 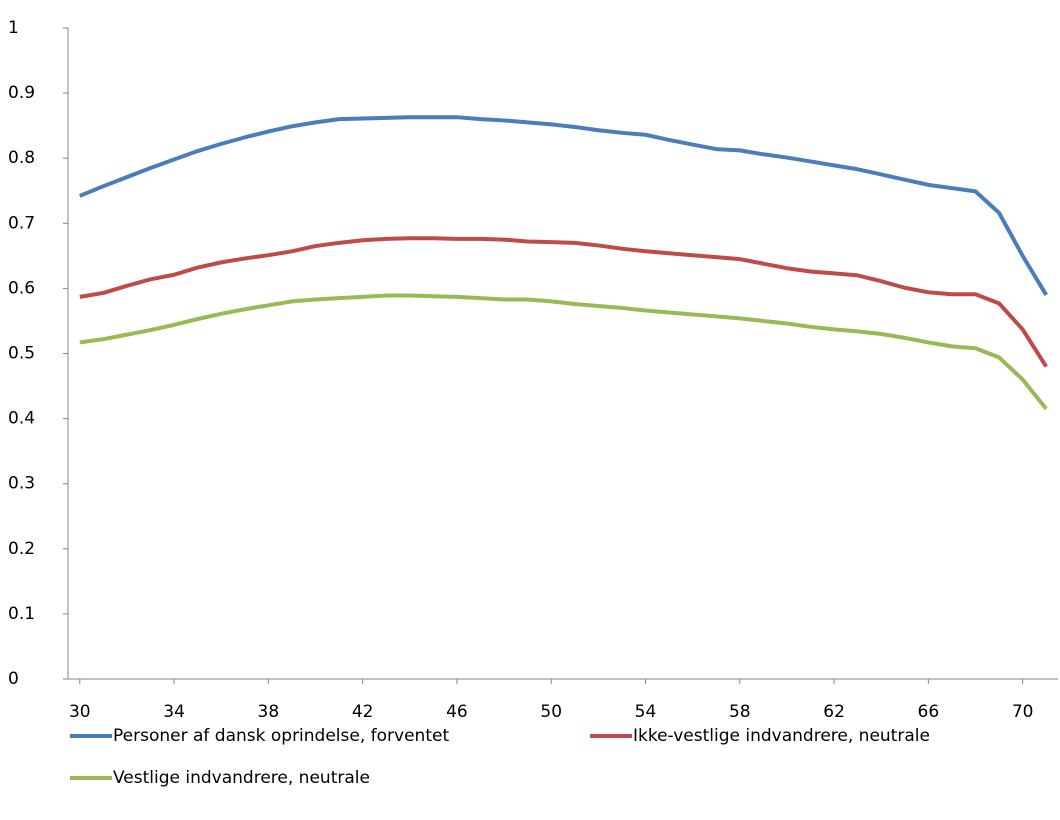 What do you see at coordinates (929, 712) in the screenshot?
I see `x-tick-label: 66` at bounding box center [929, 712].